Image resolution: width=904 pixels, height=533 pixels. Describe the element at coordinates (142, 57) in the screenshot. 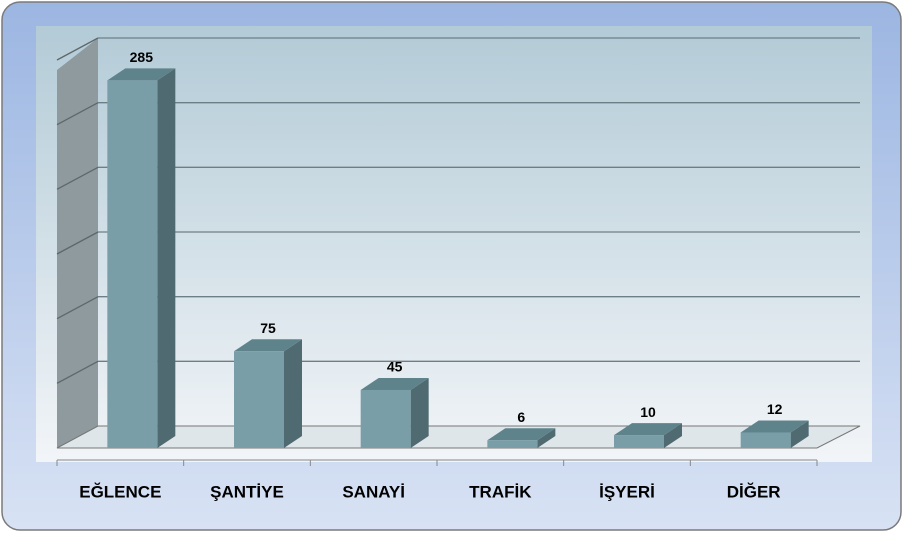

I see `value-label: 285` at that location.